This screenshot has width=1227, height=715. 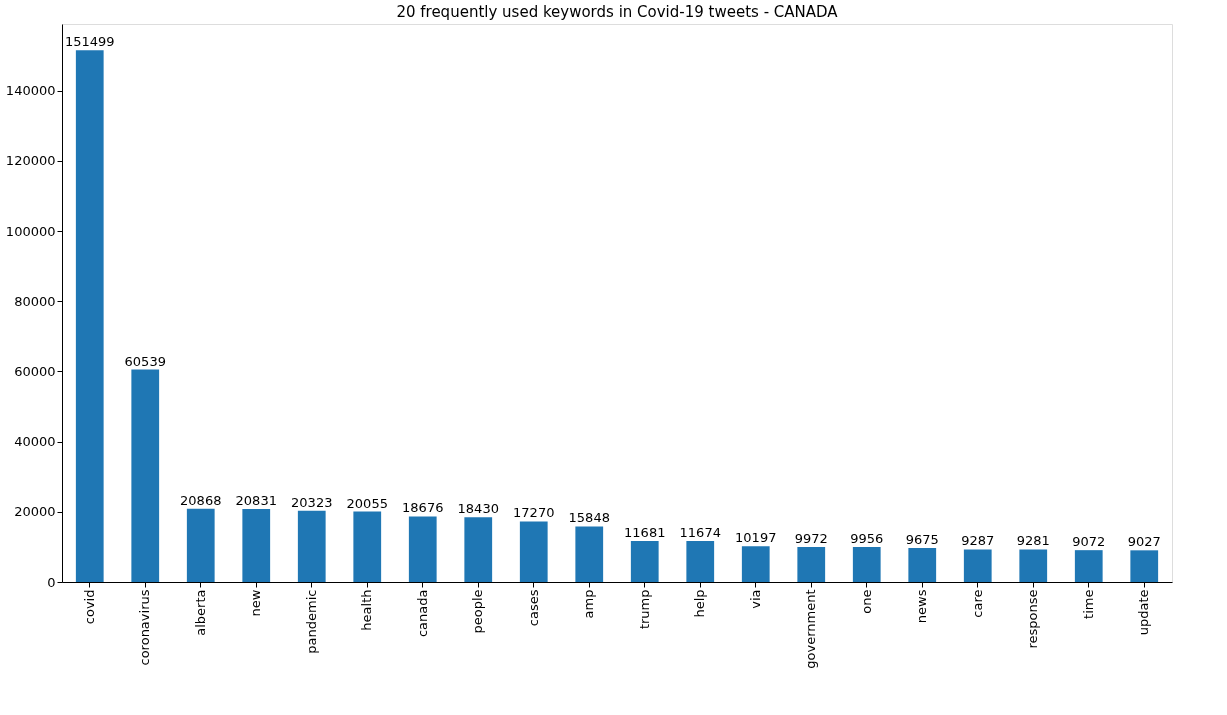 I want to click on x-tick-label: response, so click(x=1033, y=619).